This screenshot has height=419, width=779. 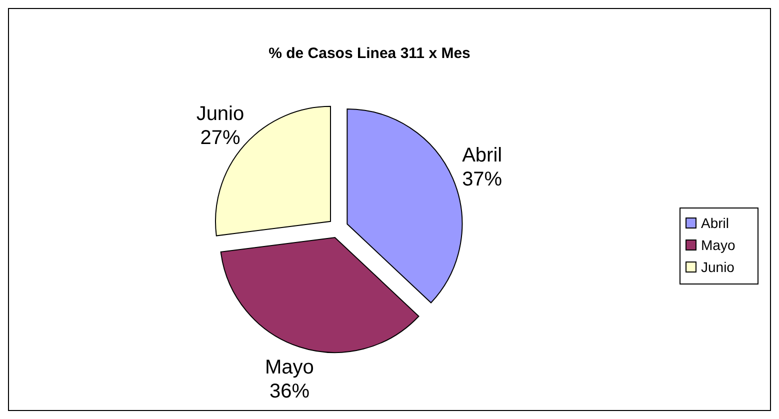 What do you see at coordinates (482, 179) in the screenshot?
I see `data-label: 37%` at bounding box center [482, 179].